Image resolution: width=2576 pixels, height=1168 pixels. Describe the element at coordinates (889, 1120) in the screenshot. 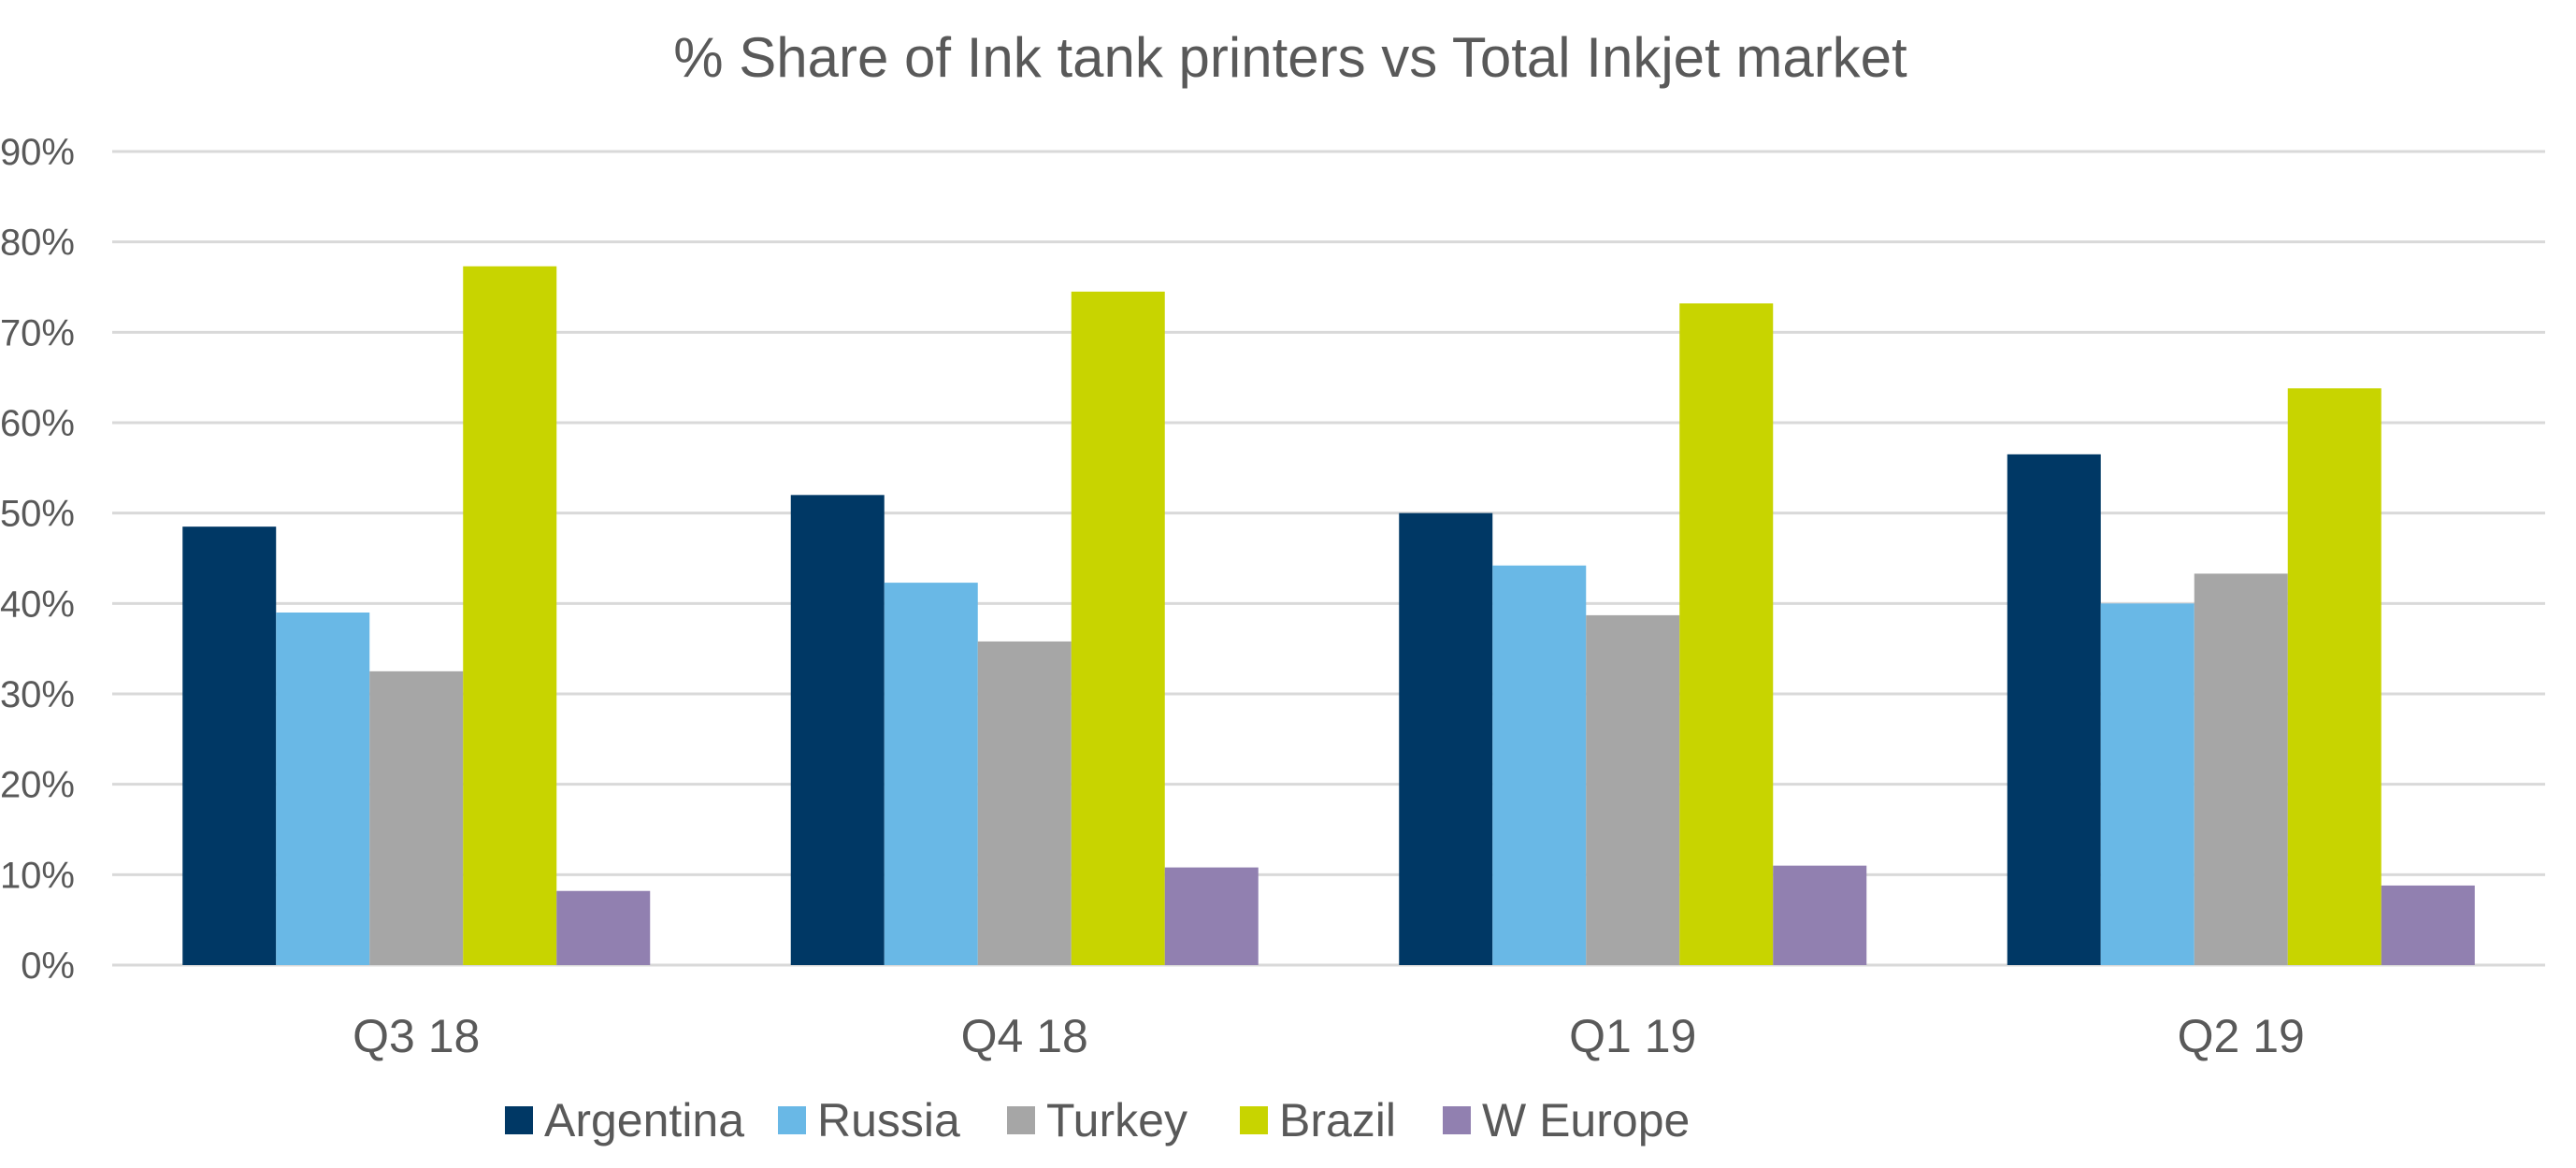

I see `legend-label: Russia` at that location.